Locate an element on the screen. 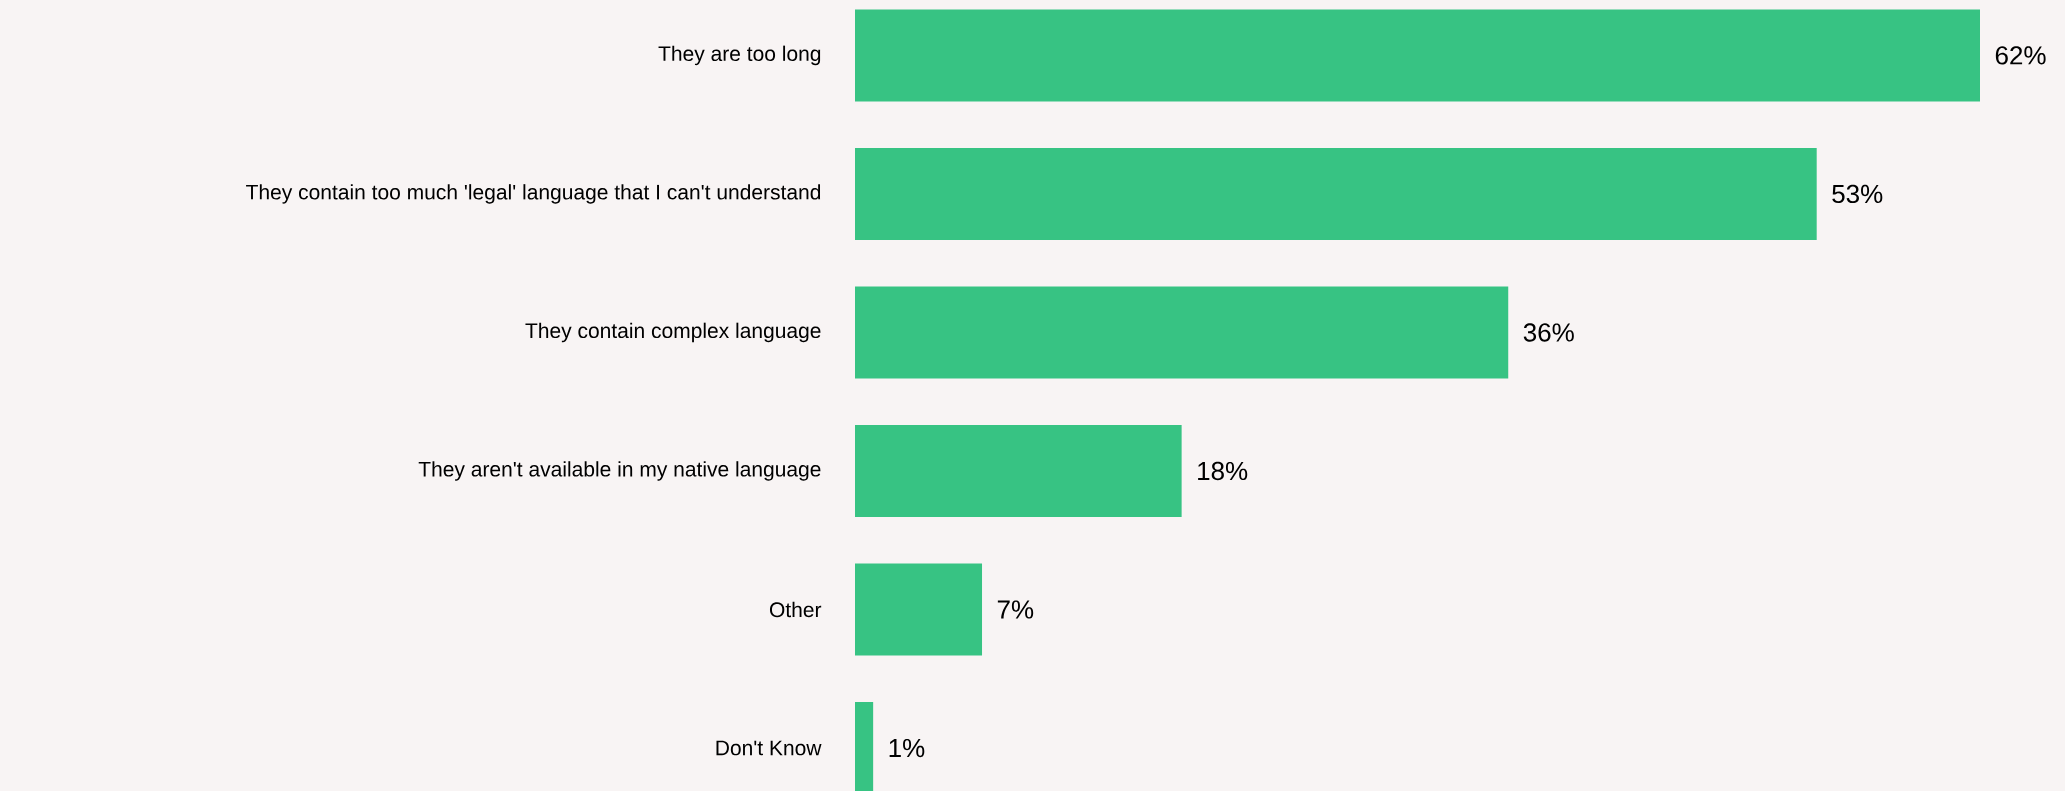 The height and width of the screenshot is (791, 2065). y-tick-label: They contain complex language is located at coordinates (673, 332).